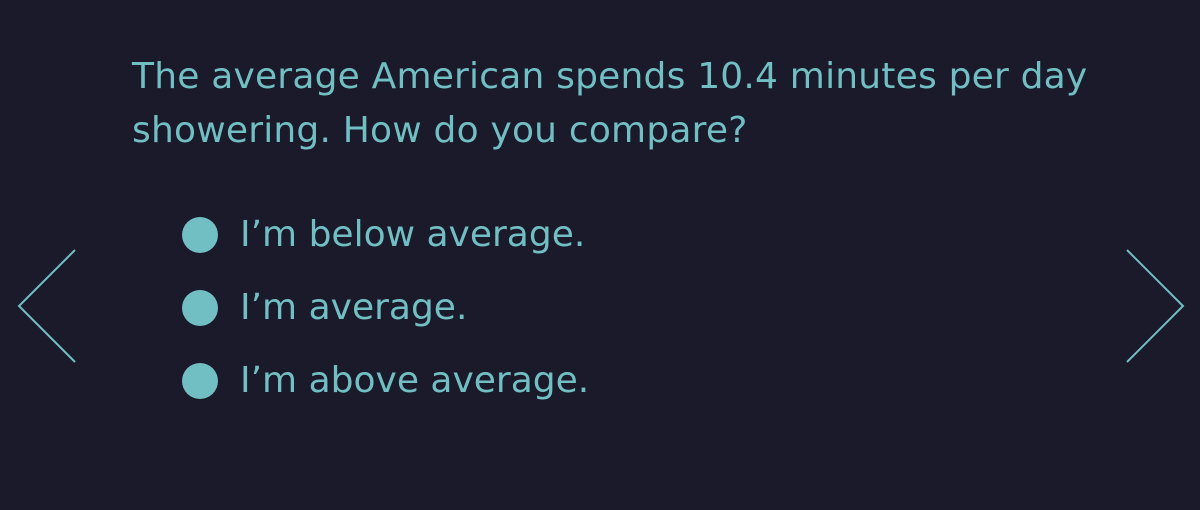 The height and width of the screenshot is (510, 1200). I want to click on next-button, so click(1155, 307).